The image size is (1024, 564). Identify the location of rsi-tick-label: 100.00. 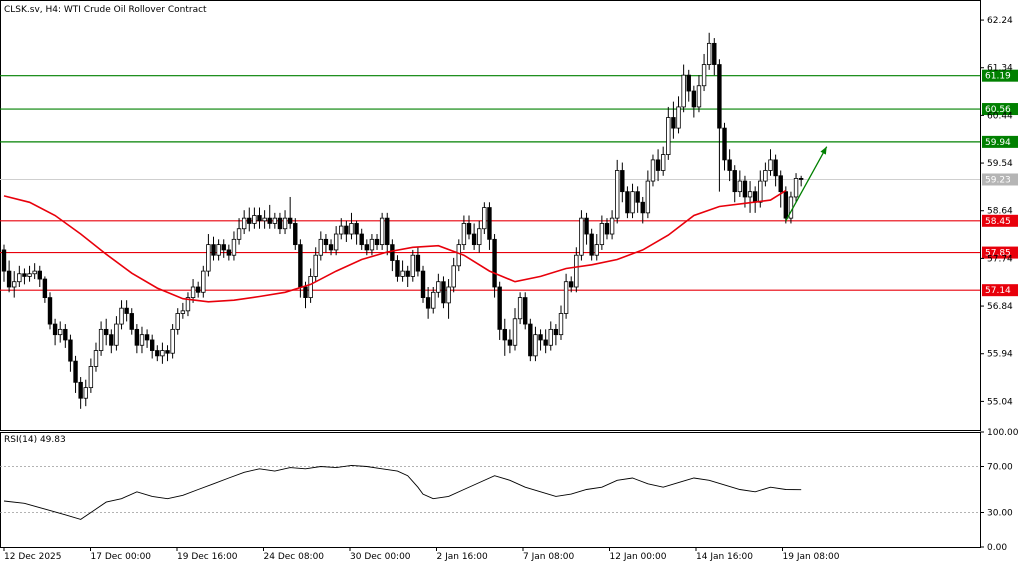
(1003, 433).